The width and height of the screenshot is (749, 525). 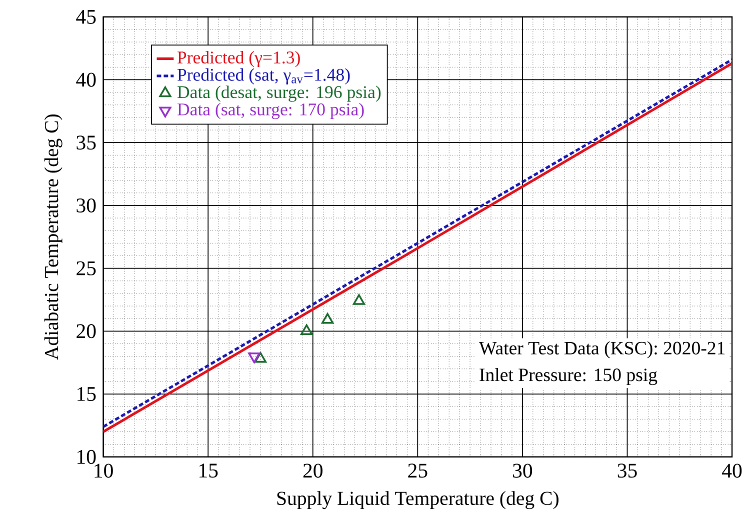 What do you see at coordinates (312, 470) in the screenshot?
I see `x-tick-label: 20` at bounding box center [312, 470].